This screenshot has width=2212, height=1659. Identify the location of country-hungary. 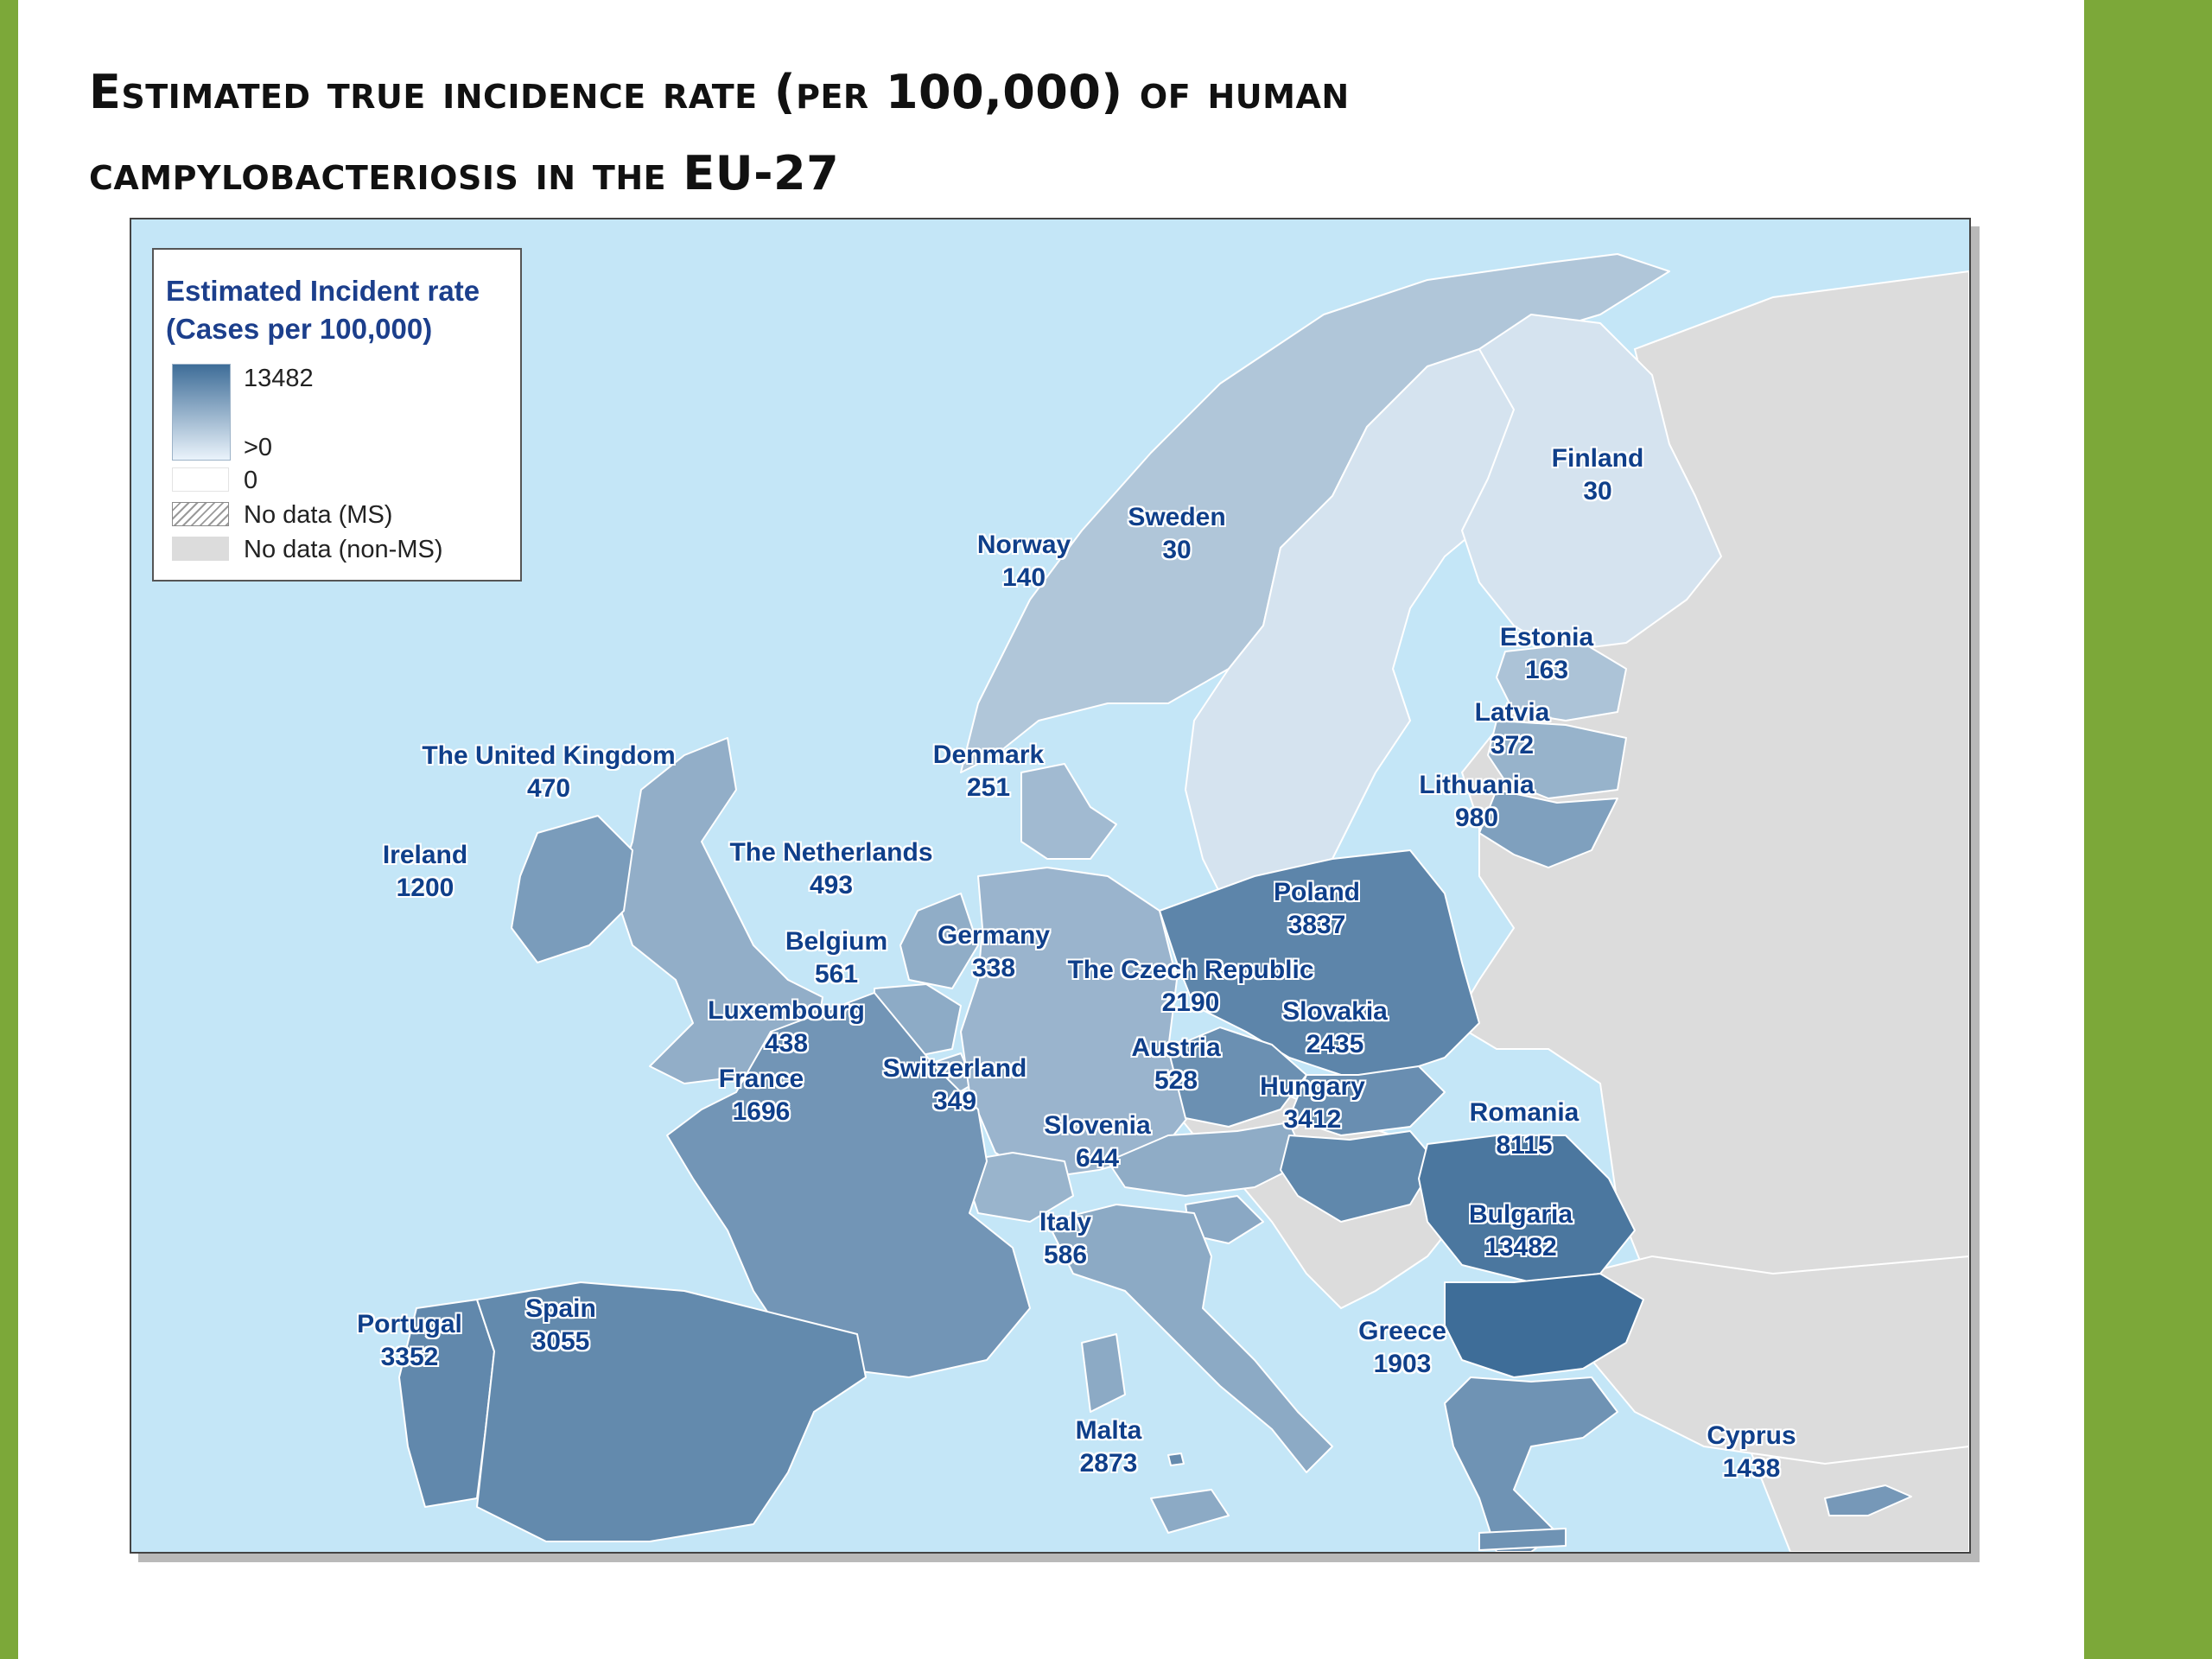
(1358, 1176).